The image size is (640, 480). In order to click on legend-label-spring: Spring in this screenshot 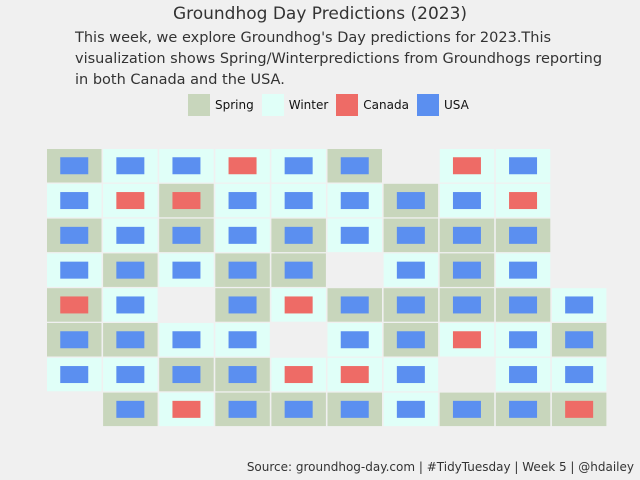, I will do `click(234, 105)`.